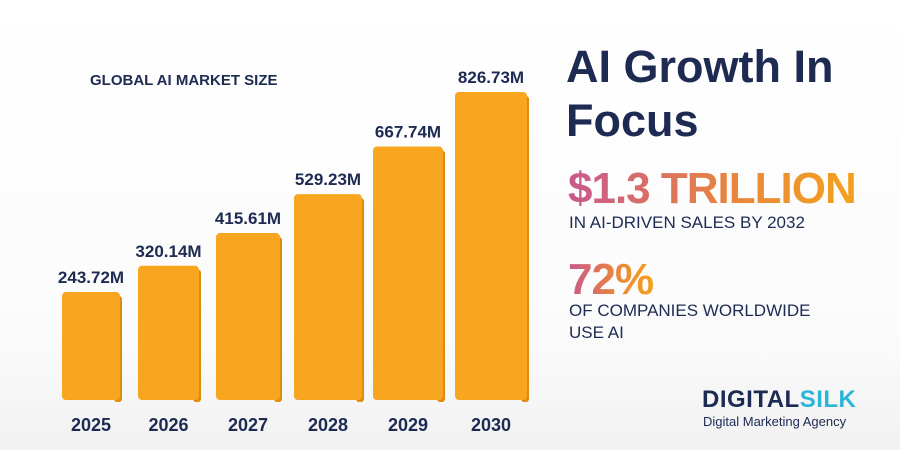 This screenshot has height=450, width=900. Describe the element at coordinates (248, 316) in the screenshot. I see `bar-2027` at that location.